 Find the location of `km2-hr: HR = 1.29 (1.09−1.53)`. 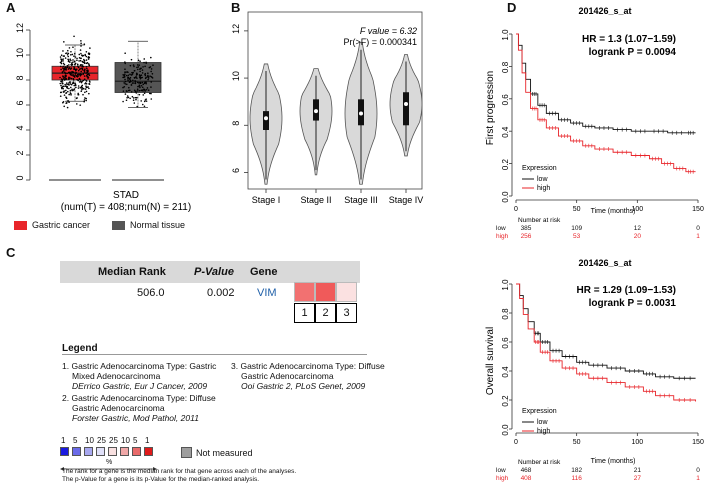

km2-hr: HR = 1.29 (1.09−1.53) is located at coordinates (626, 290).